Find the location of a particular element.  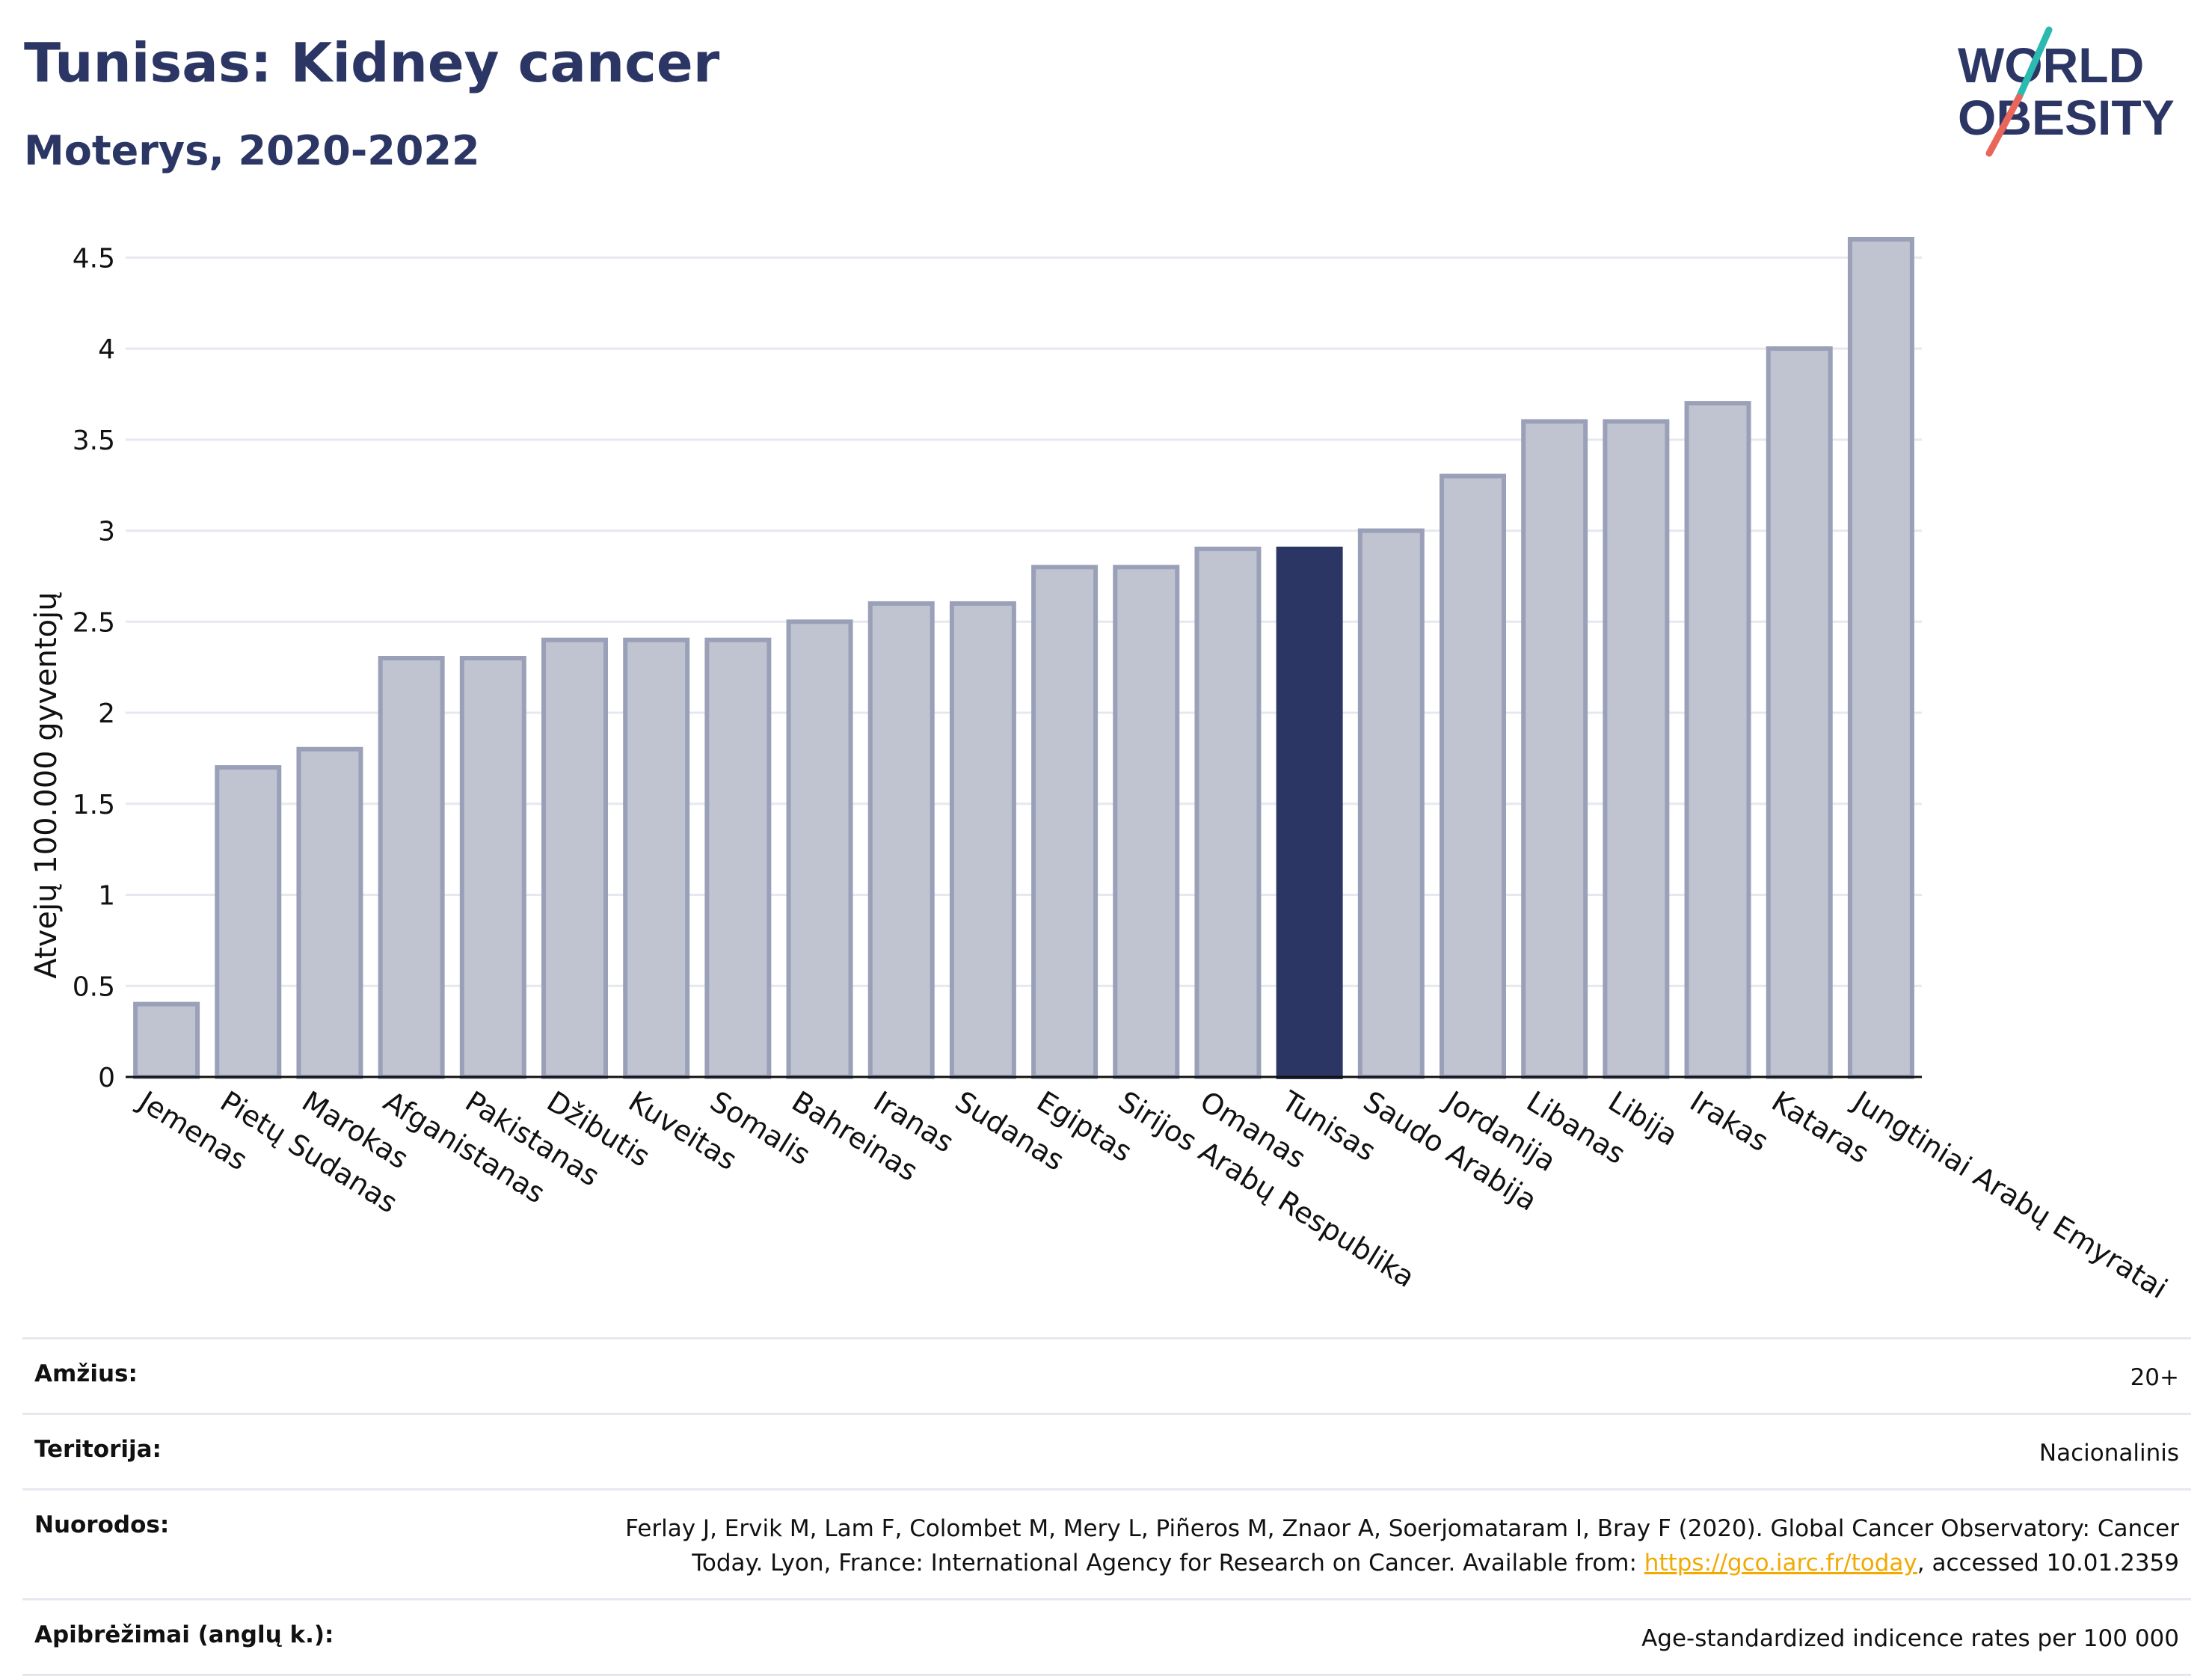

y-tick-label: 3 is located at coordinates (106, 532).